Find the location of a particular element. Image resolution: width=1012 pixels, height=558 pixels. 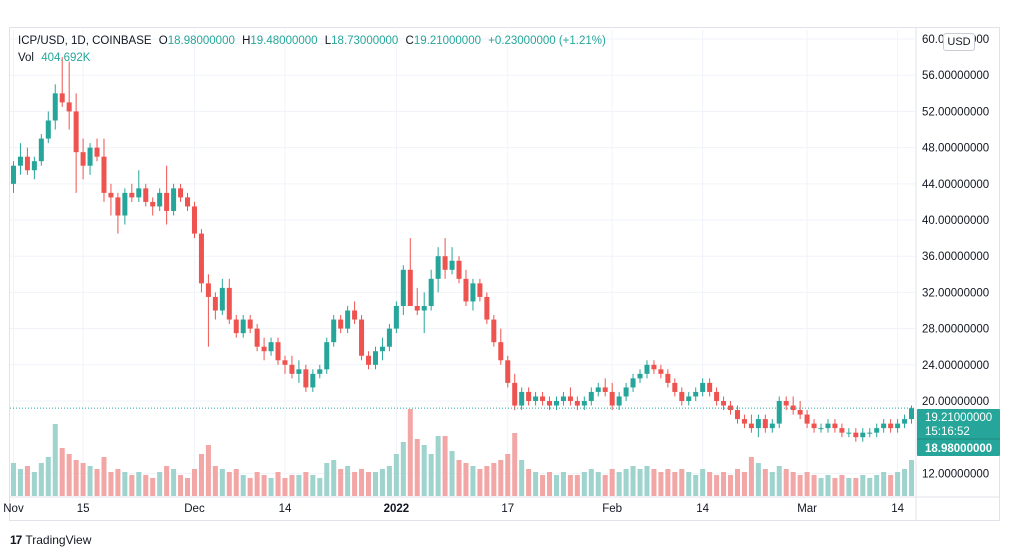

price-badge: 19.21000000 15:16:52 18.98000000 is located at coordinates (958, 432).